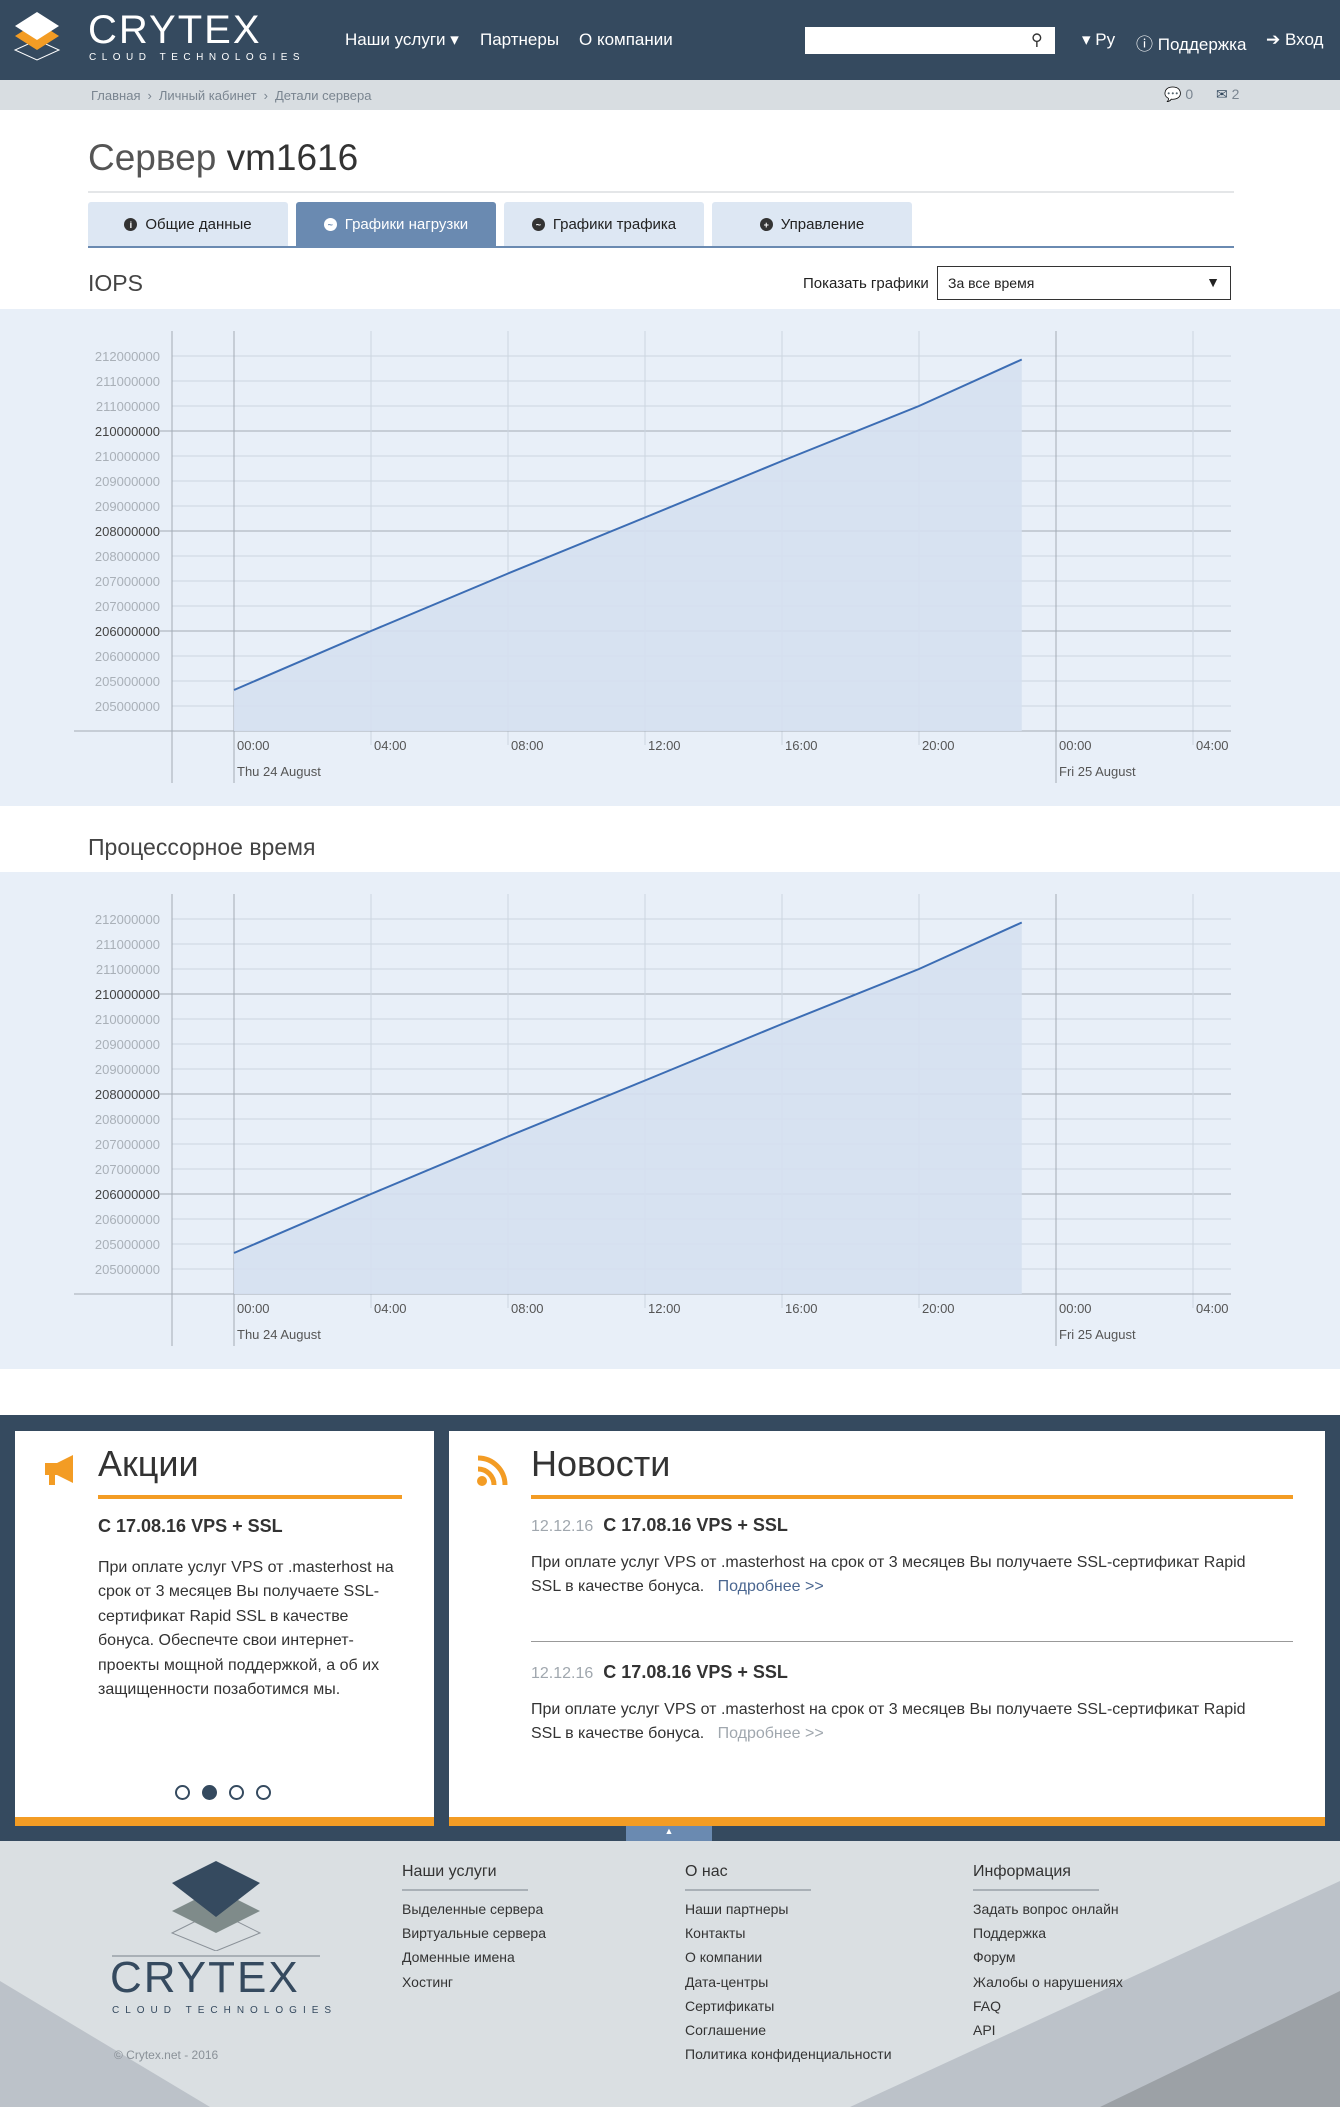  I want to click on x-date-label: Thu 24 August, so click(279, 771).